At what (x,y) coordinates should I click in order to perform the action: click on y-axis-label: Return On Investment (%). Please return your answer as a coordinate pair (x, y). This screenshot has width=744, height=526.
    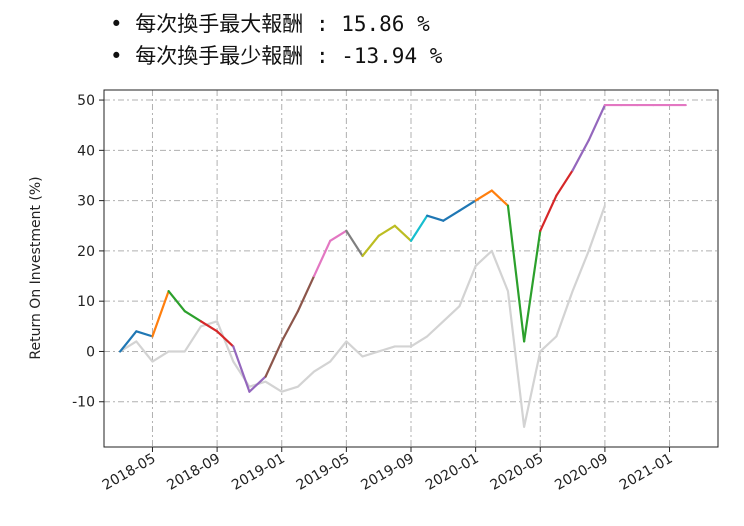
    Looking at the image, I should click on (36, 267).